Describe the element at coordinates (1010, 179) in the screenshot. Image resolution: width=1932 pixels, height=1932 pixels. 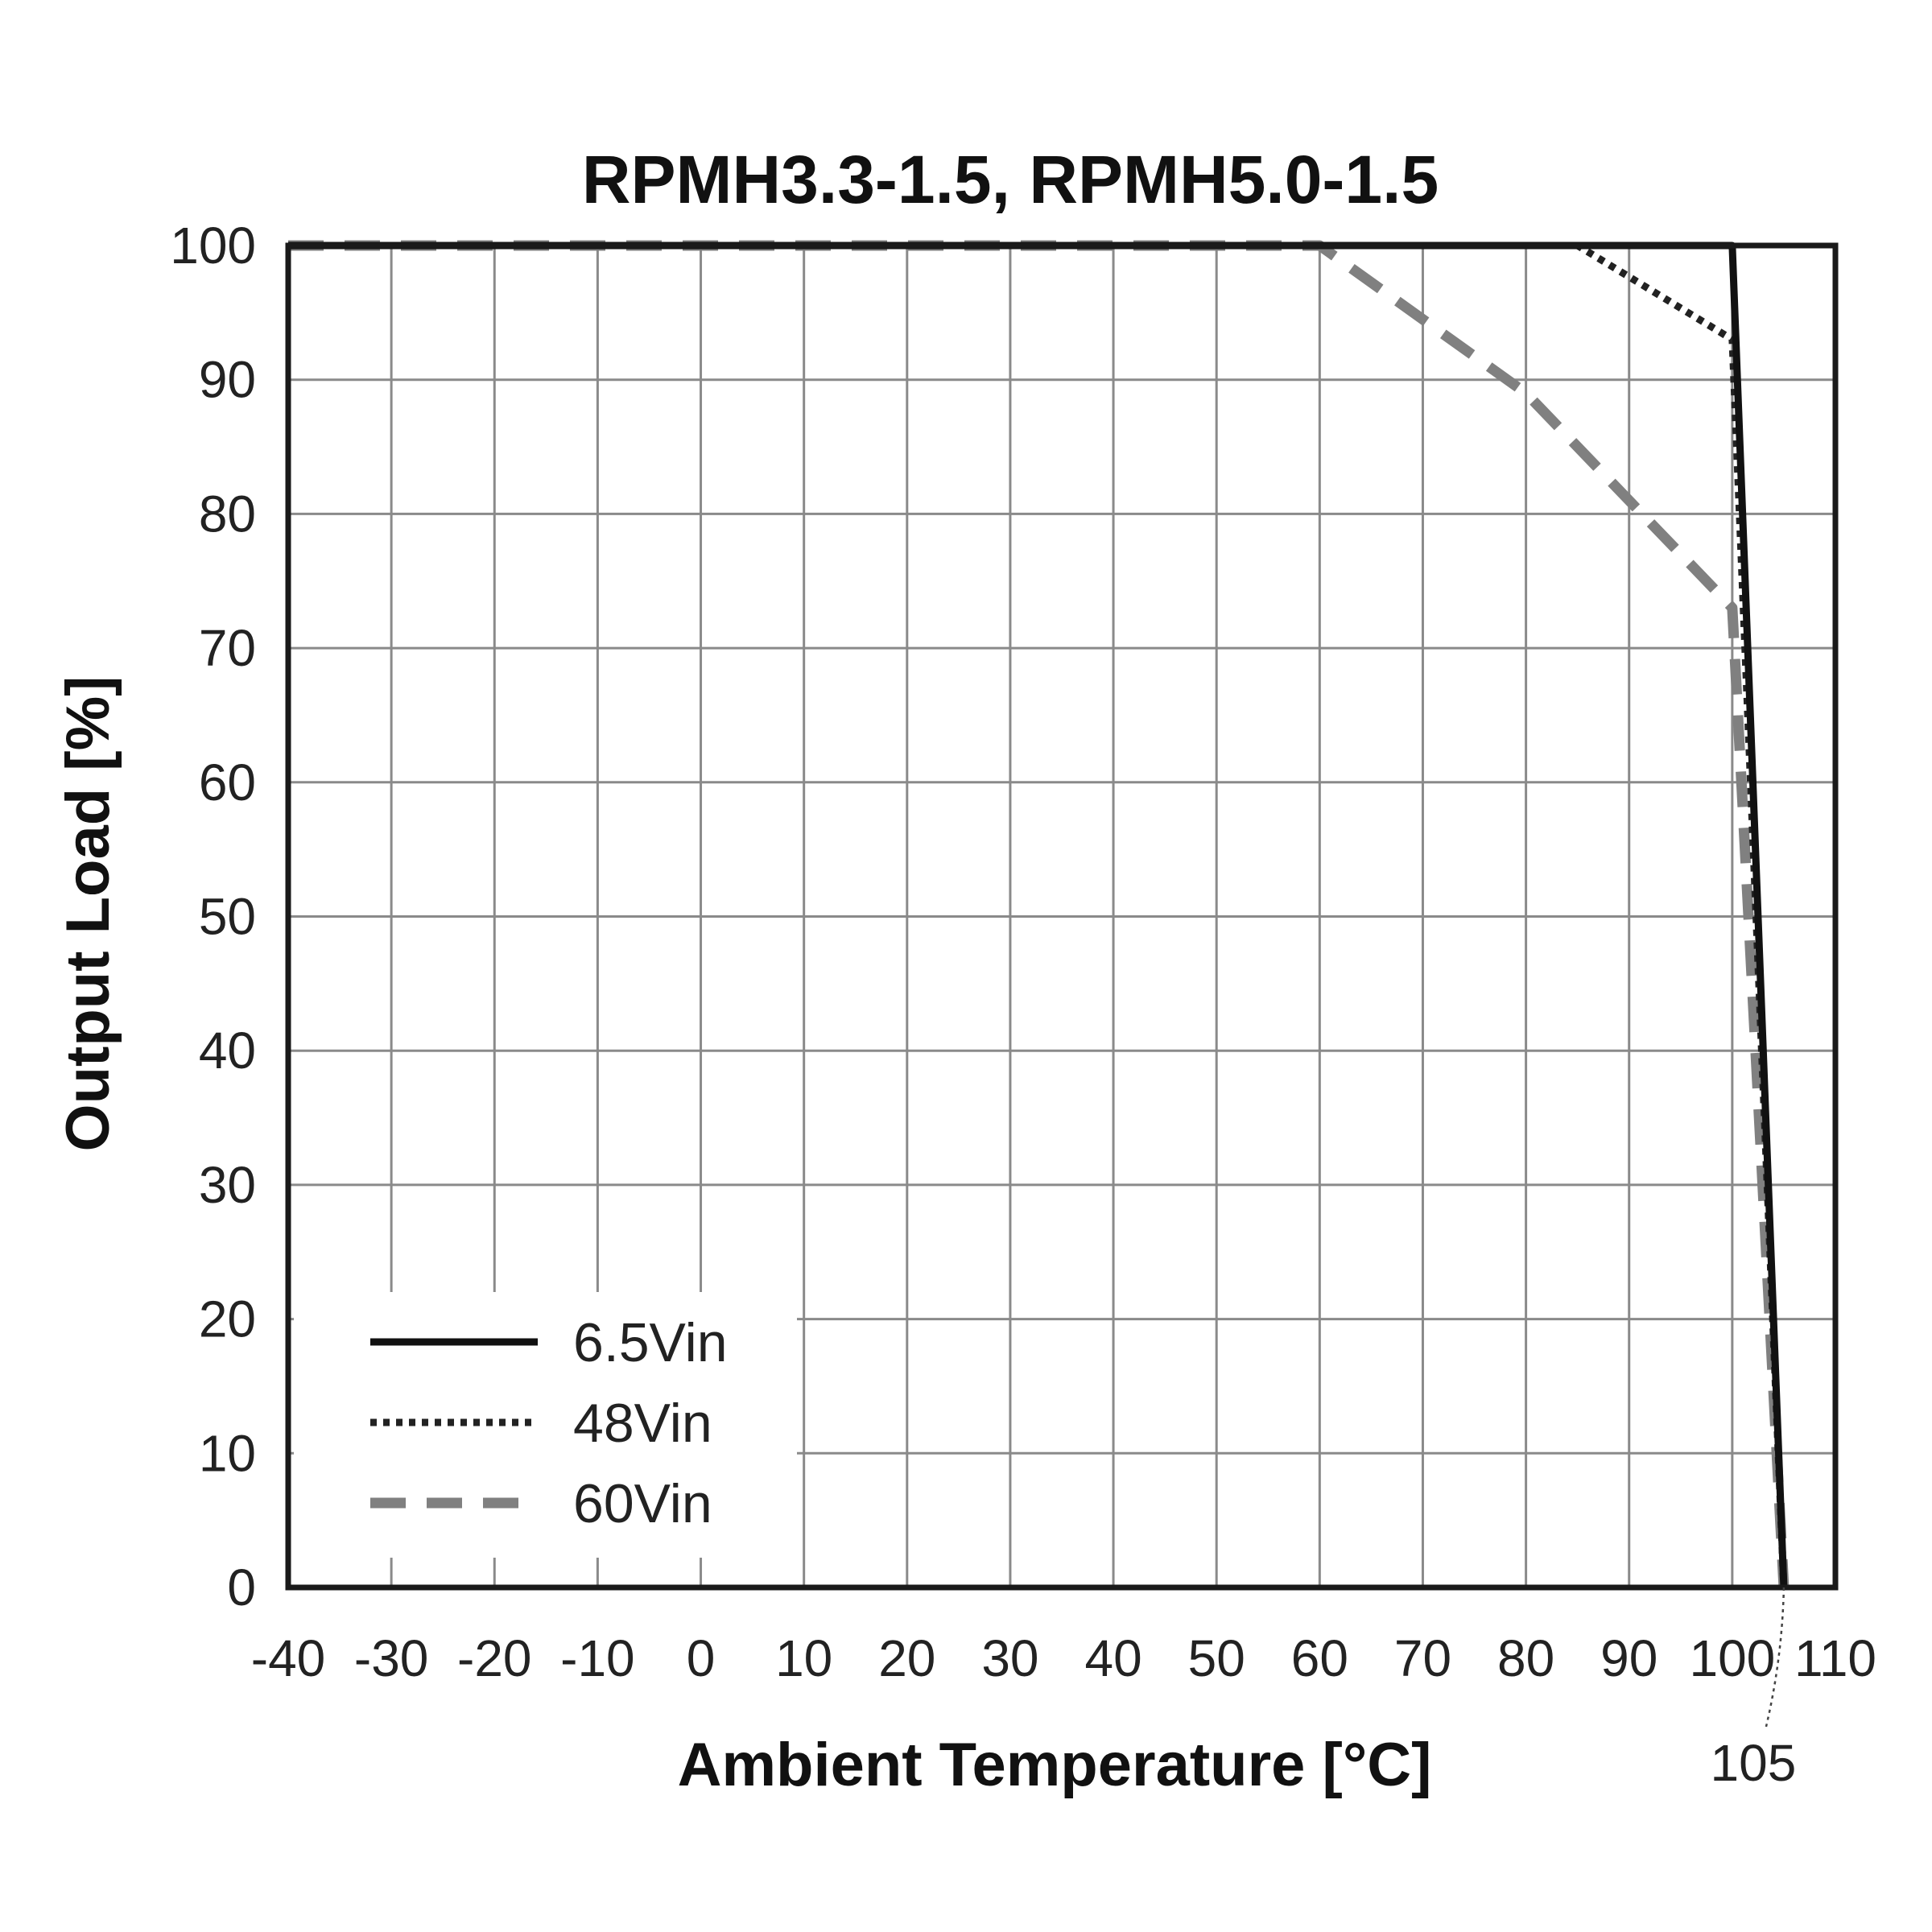
I see `chart-title: RPMH3.3-1.5, RPMH5.0-1.5` at that location.